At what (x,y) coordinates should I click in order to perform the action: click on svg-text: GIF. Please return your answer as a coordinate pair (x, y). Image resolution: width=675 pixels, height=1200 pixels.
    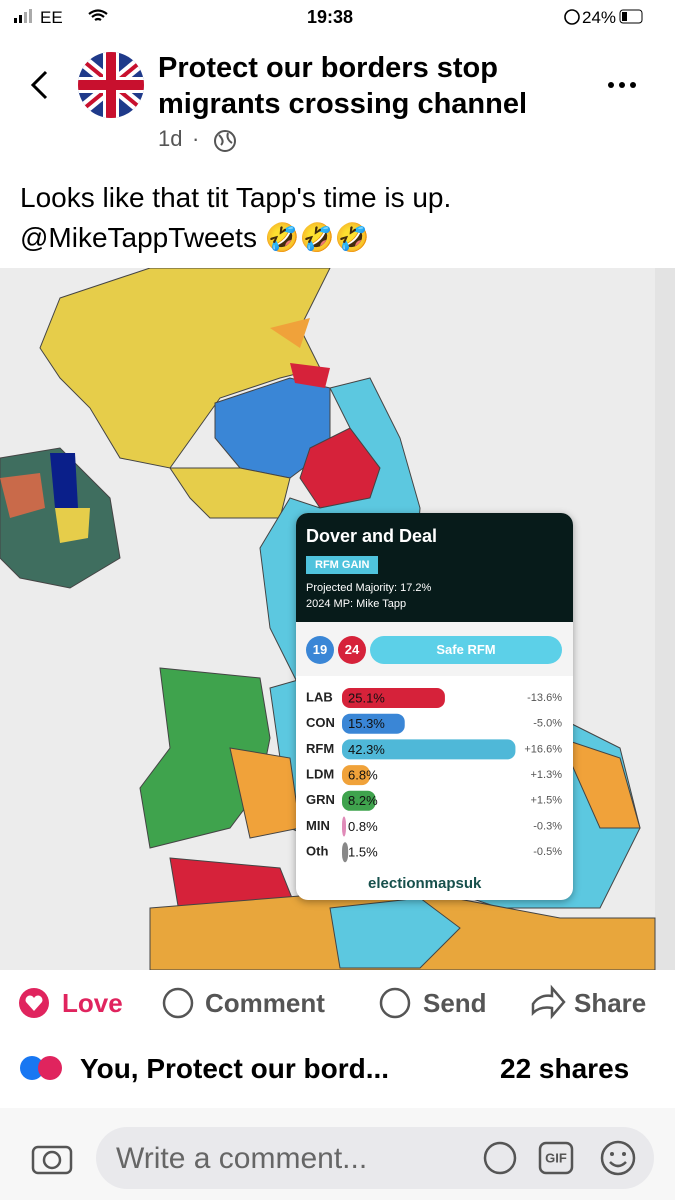
    Looking at the image, I should click on (556, 1157).